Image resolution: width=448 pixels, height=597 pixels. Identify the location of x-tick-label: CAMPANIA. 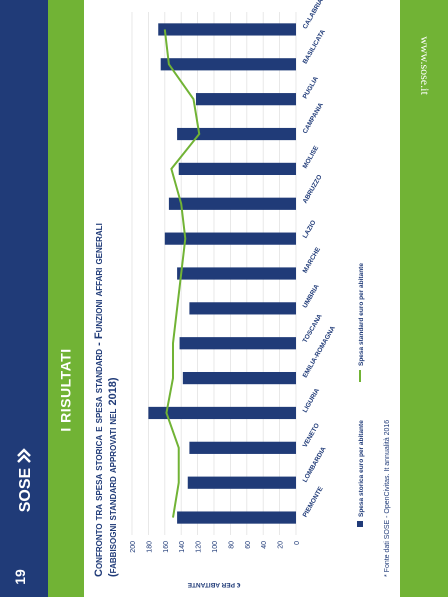
(313, 118).